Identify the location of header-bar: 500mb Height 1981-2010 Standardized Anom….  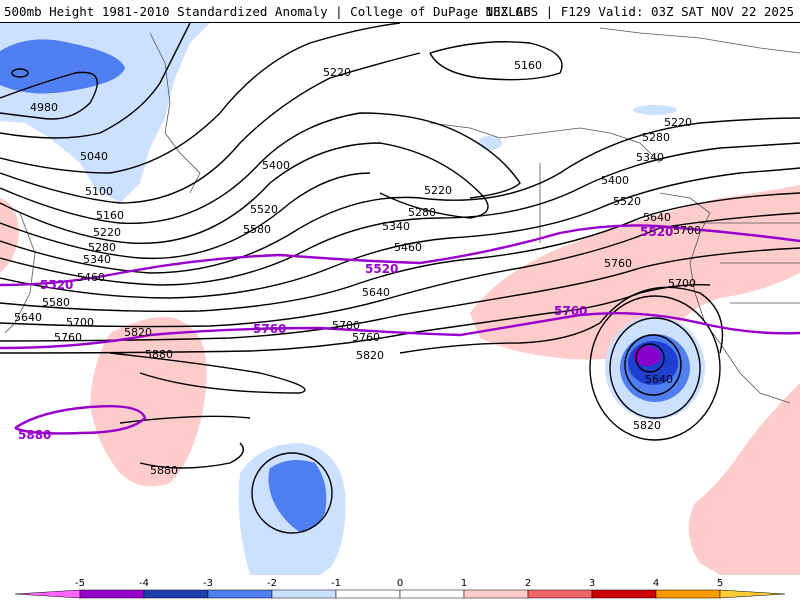
(400, 11).